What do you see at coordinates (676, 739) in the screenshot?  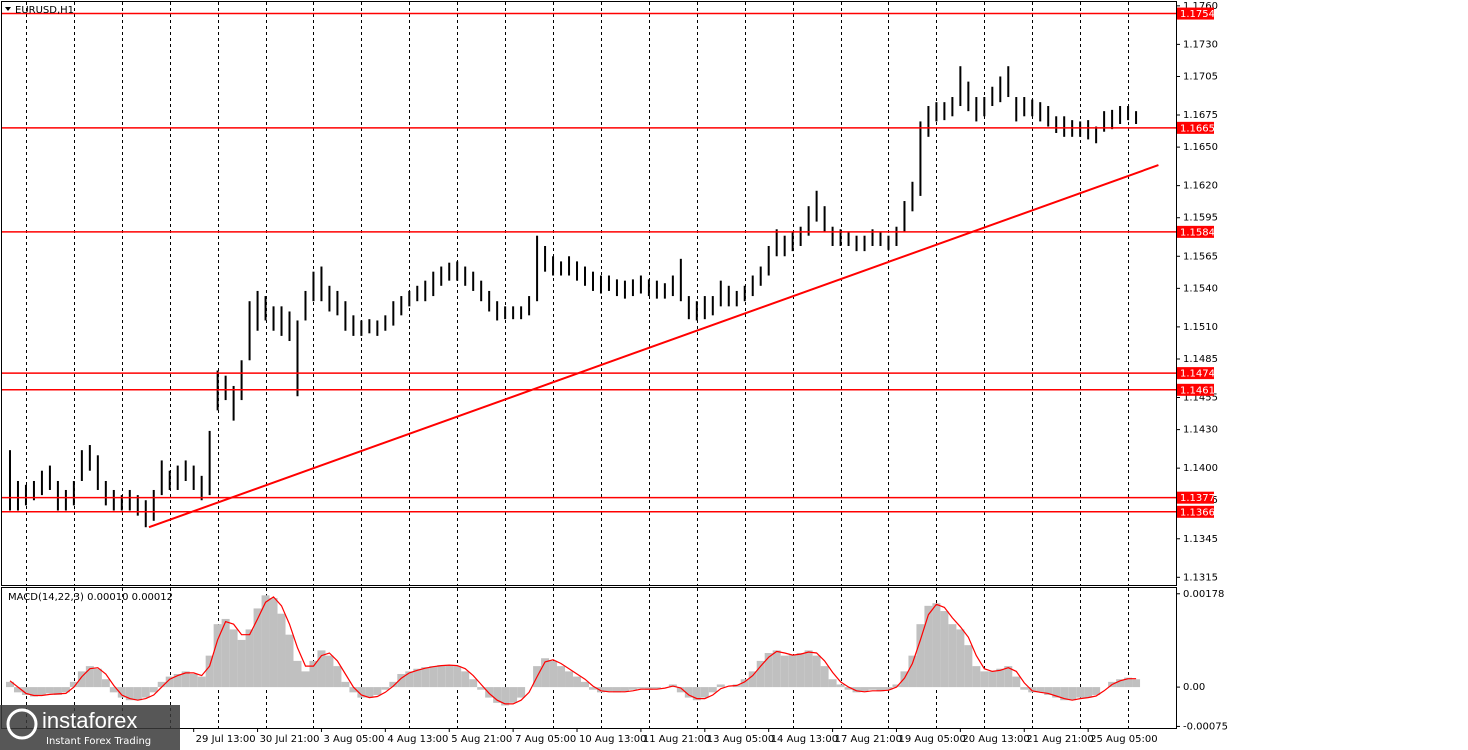 I see `x-tick-label: 11 Aug 21:00` at bounding box center [676, 739].